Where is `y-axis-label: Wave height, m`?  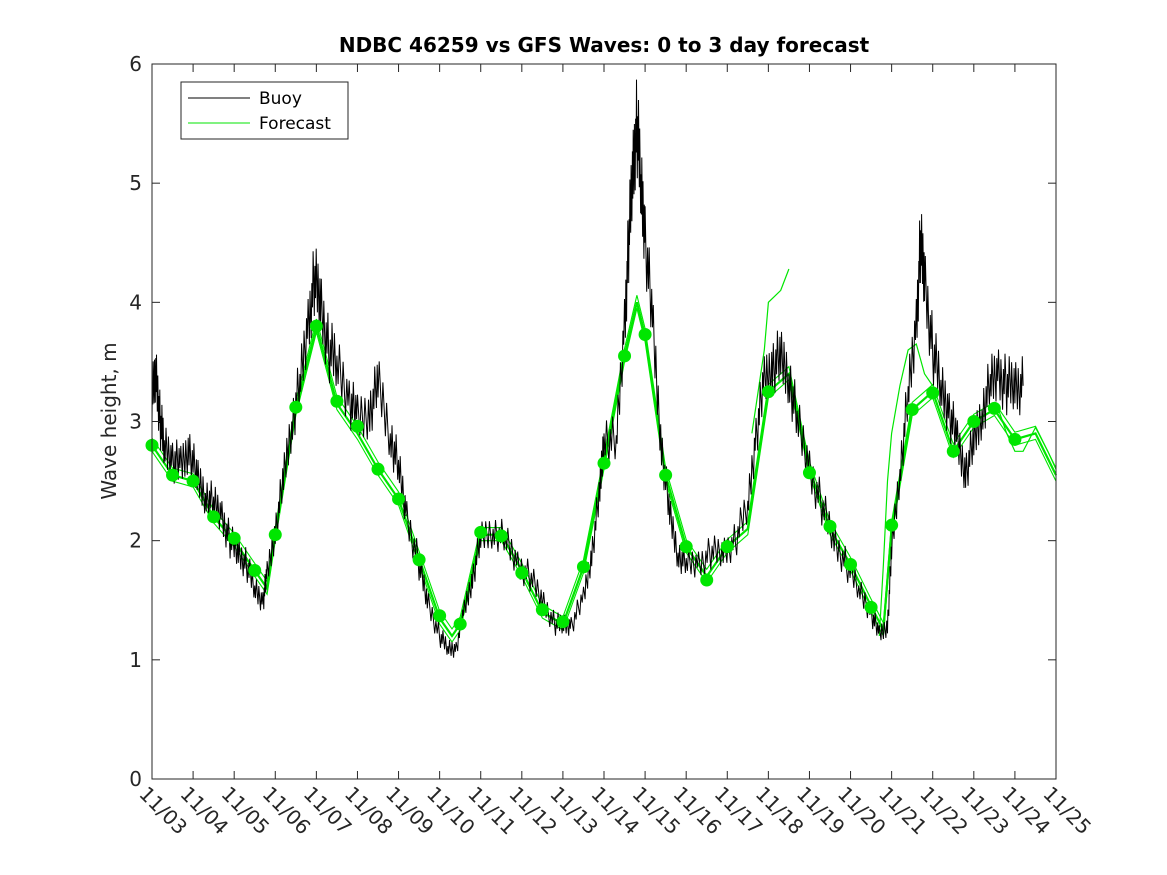 y-axis-label: Wave height, m is located at coordinates (109, 420).